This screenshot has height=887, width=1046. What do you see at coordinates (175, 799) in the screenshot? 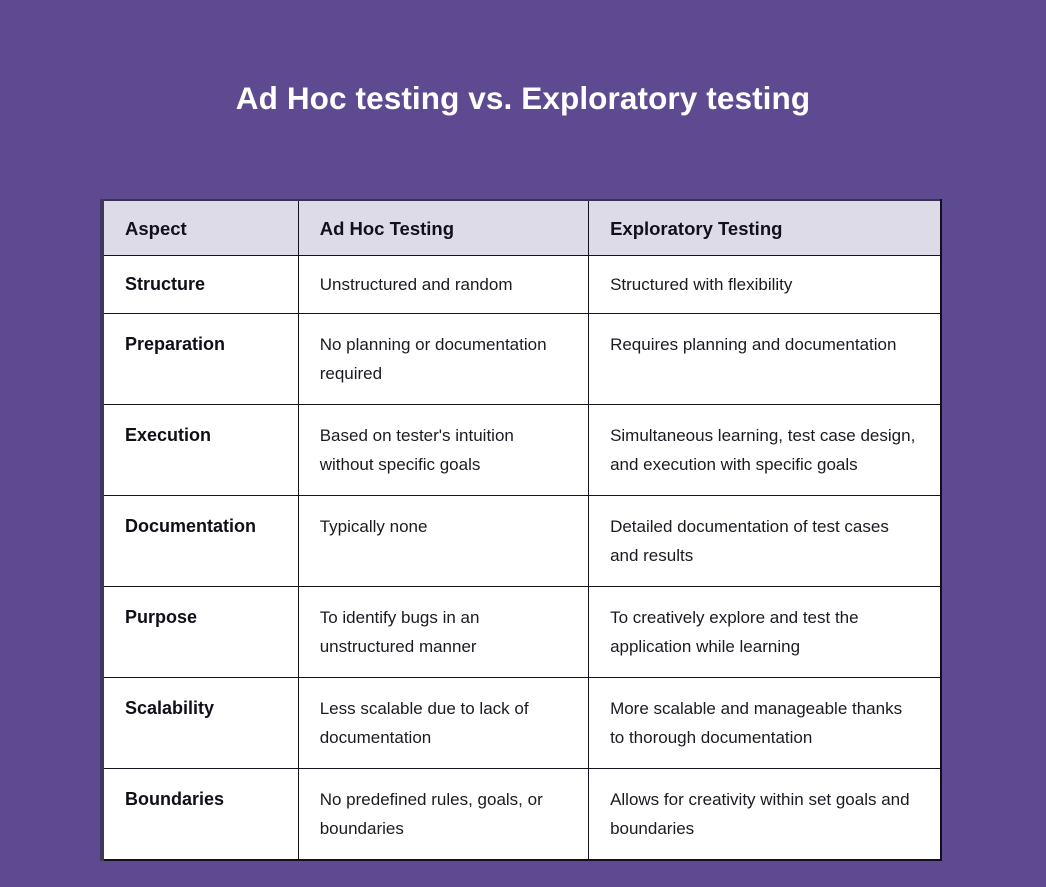
I see `aspect-label: Boundaries` at bounding box center [175, 799].